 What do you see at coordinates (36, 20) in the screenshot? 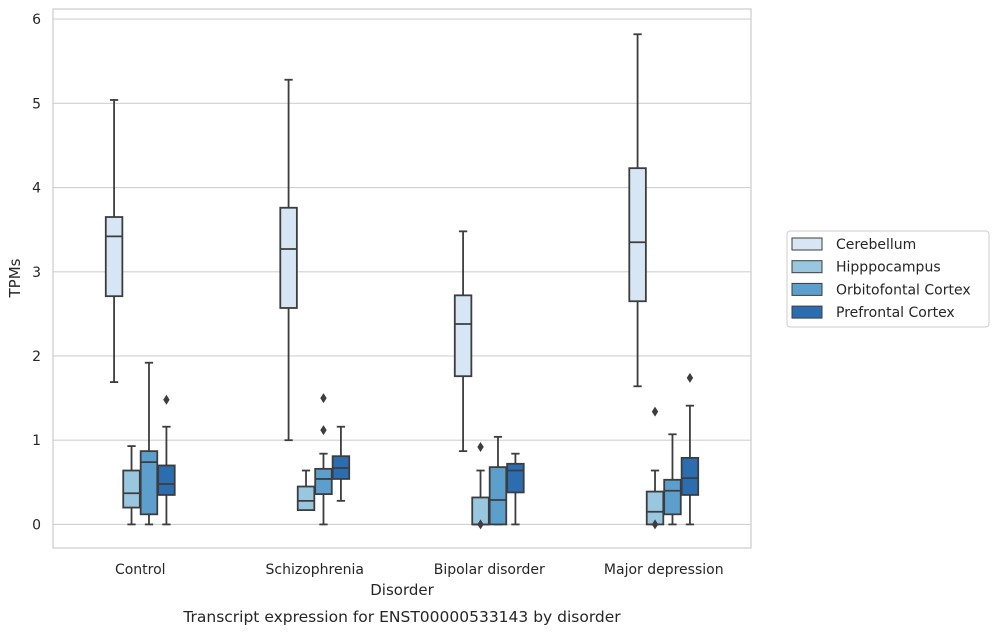
I see `y-tick-label: 6` at bounding box center [36, 20].